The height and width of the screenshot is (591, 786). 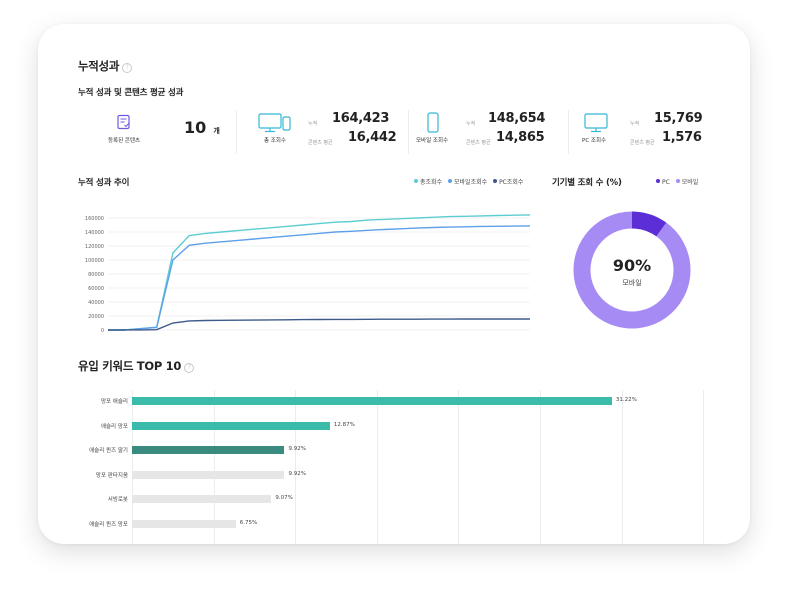 What do you see at coordinates (117, 500) in the screenshot?
I see `bar-category-label: 서빙로봇` at bounding box center [117, 500].